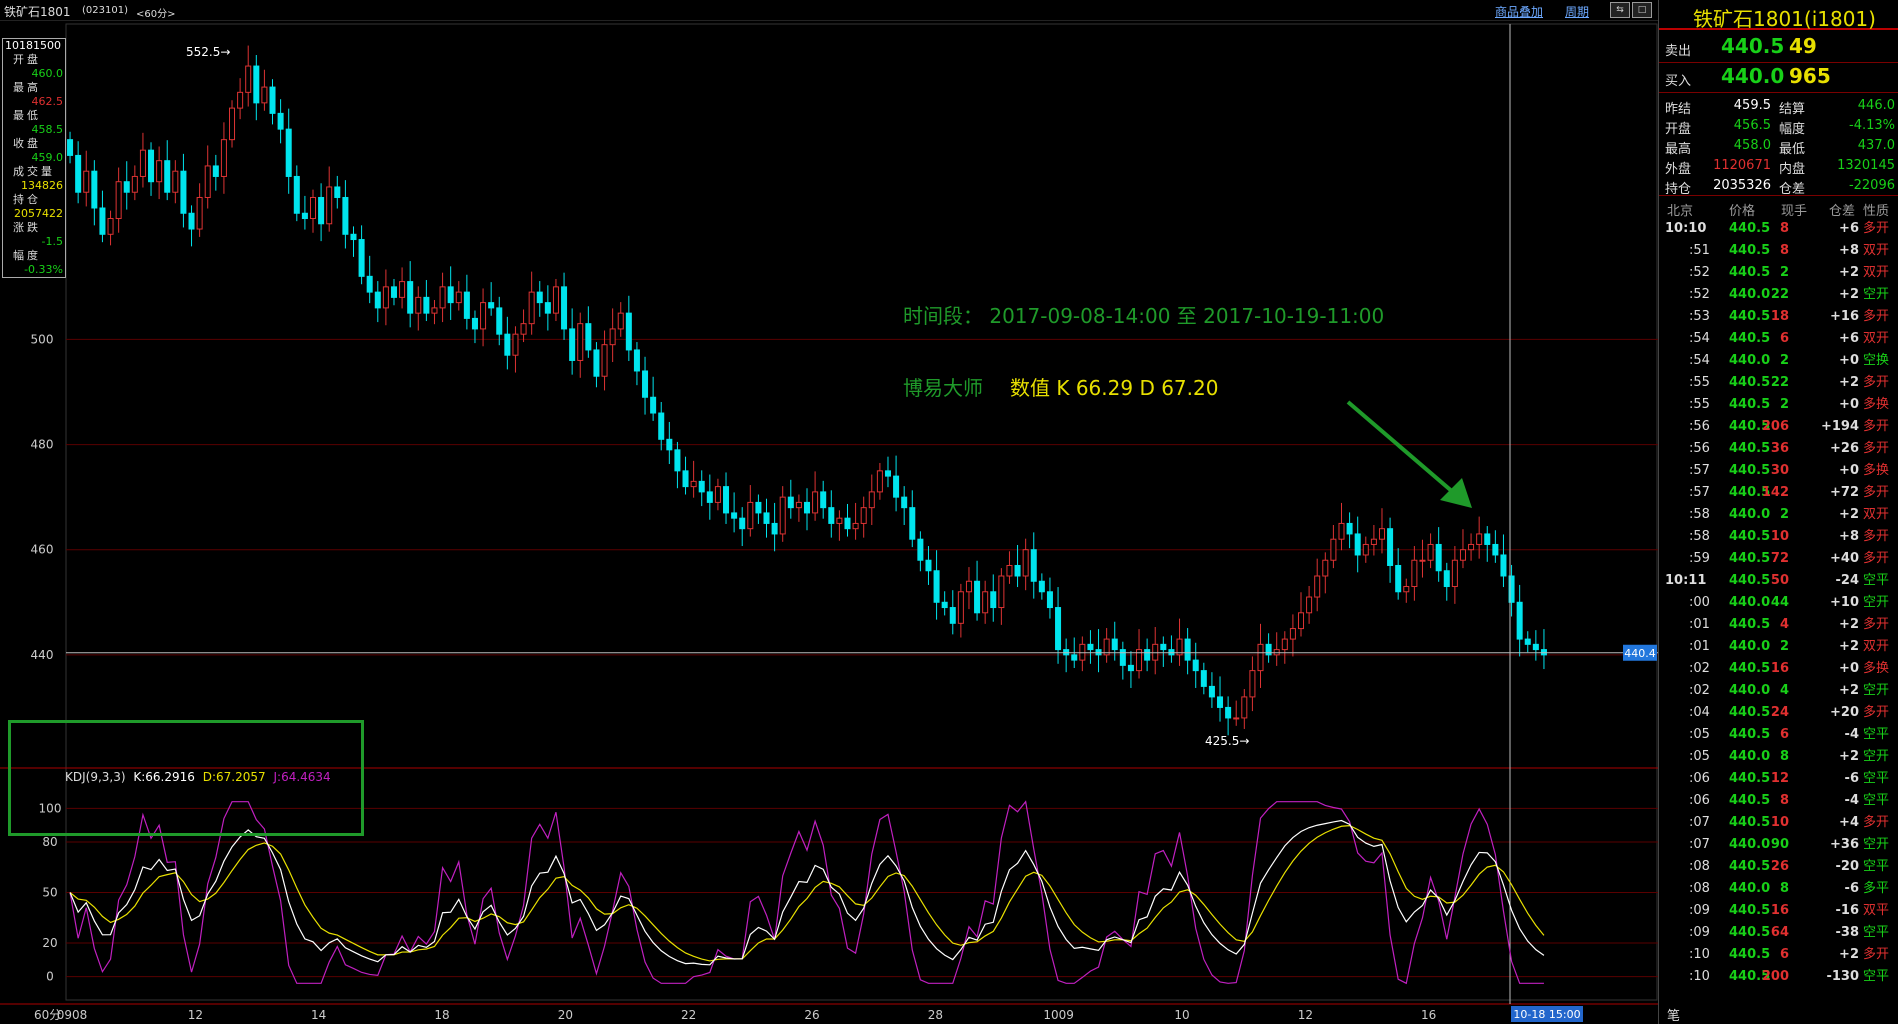 The image size is (1898, 1024). What do you see at coordinates (1778, 273) in the screenshot?
I see `tick-row: :52 440.5 2 +2 双开` at bounding box center [1778, 273].